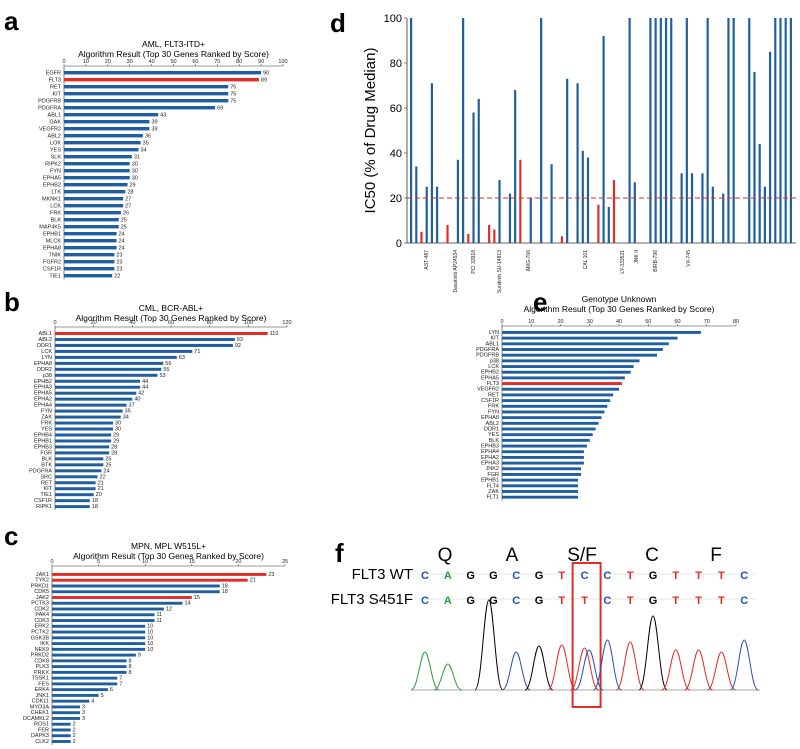 The image size is (800, 749). What do you see at coordinates (40, 471) in the screenshot?
I see `gene-label: PDGFRA` at bounding box center [40, 471].